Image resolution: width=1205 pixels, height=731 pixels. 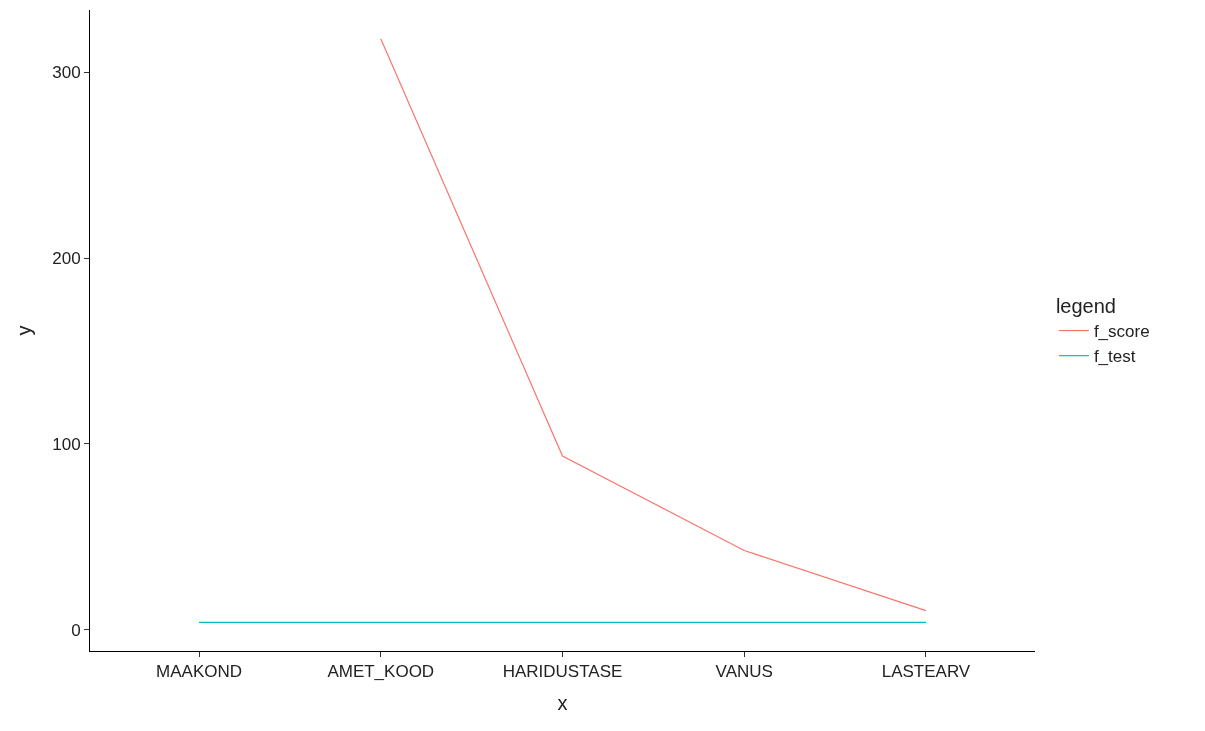 What do you see at coordinates (381, 672) in the screenshot?
I see `x-tick-label: AMET_KOOD` at bounding box center [381, 672].